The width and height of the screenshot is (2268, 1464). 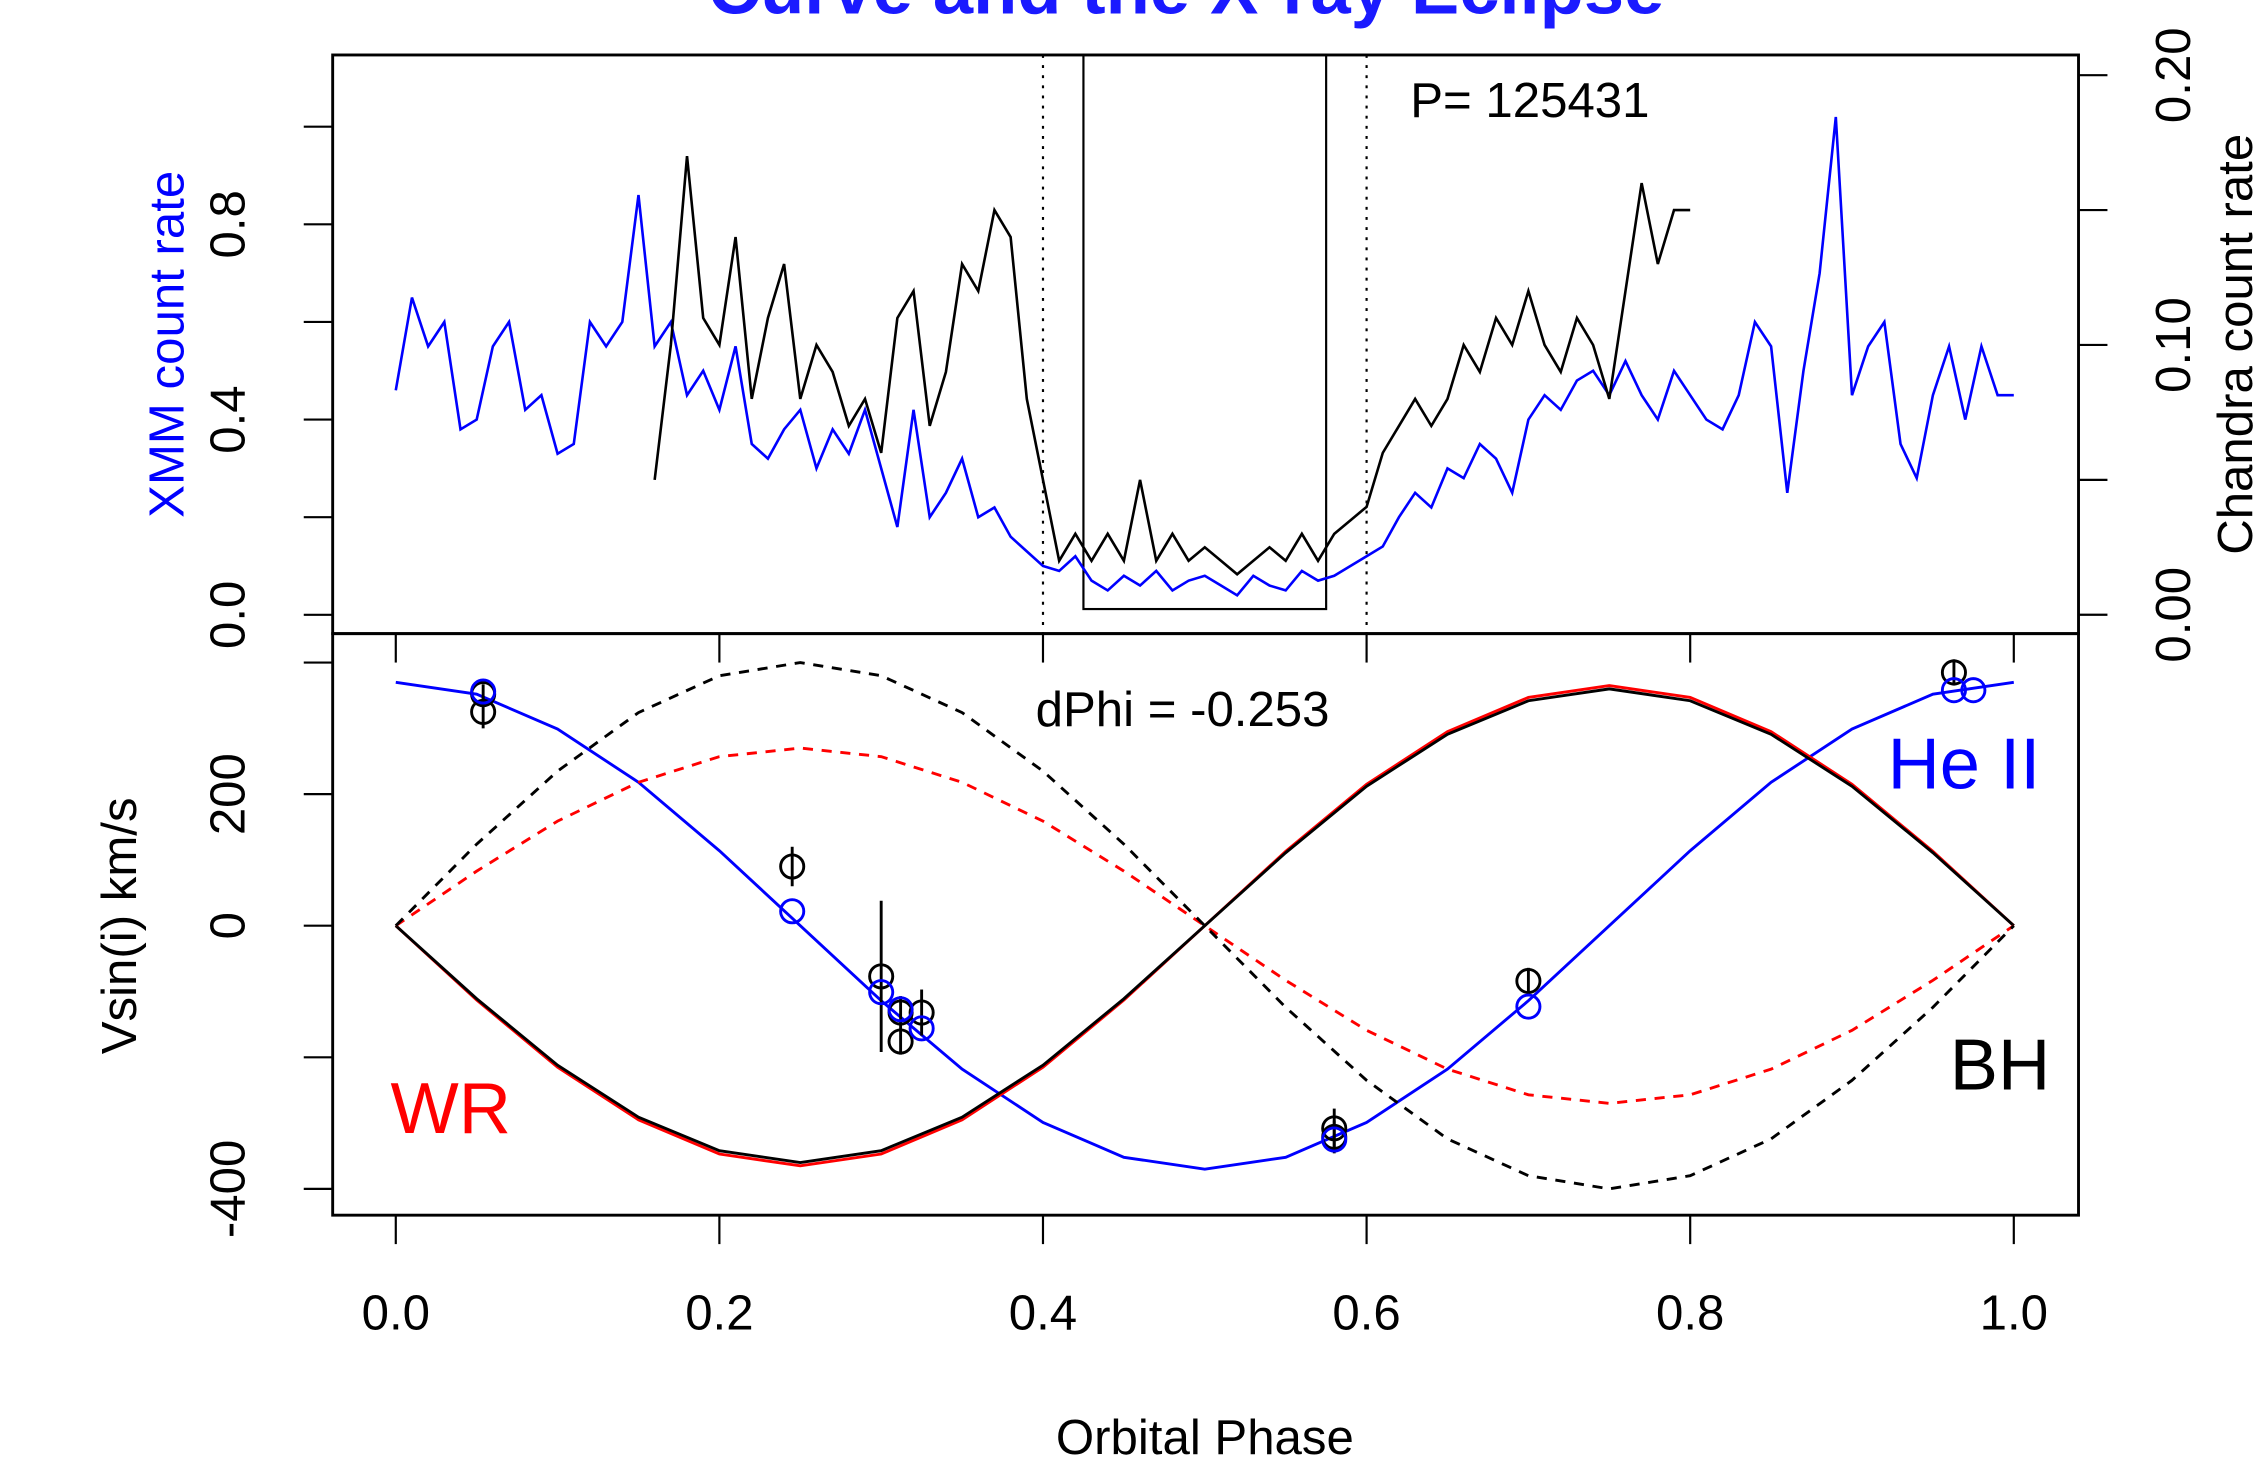 What do you see at coordinates (2173, 75) in the screenshot?
I see `y-tick-label: 0.20` at bounding box center [2173, 75].